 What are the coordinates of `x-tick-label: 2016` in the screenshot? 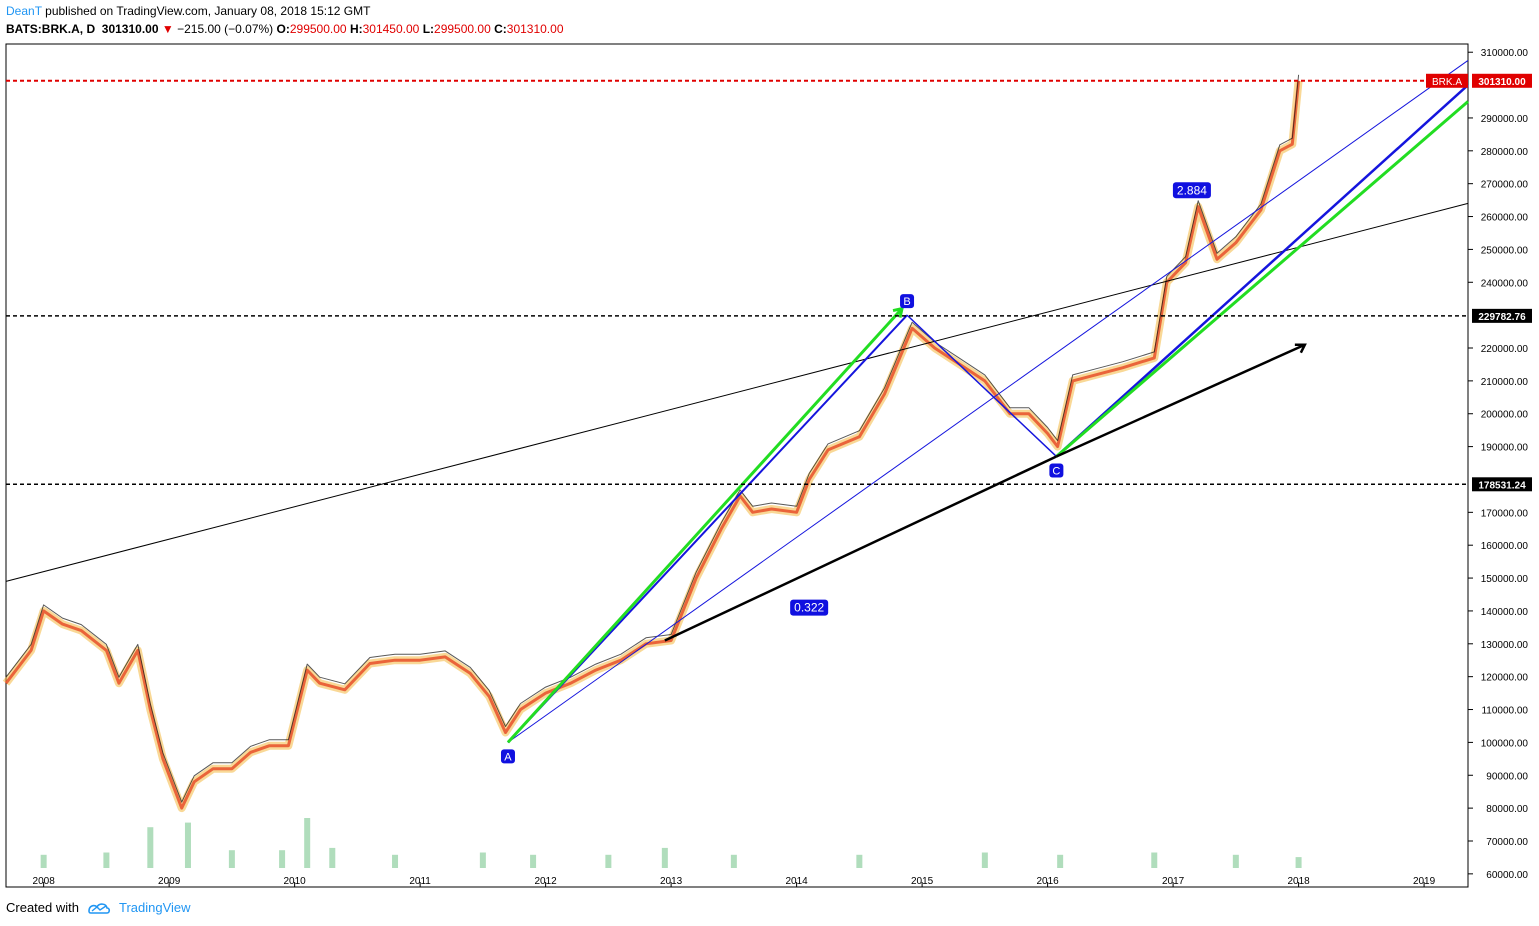 It's located at (1047, 881).